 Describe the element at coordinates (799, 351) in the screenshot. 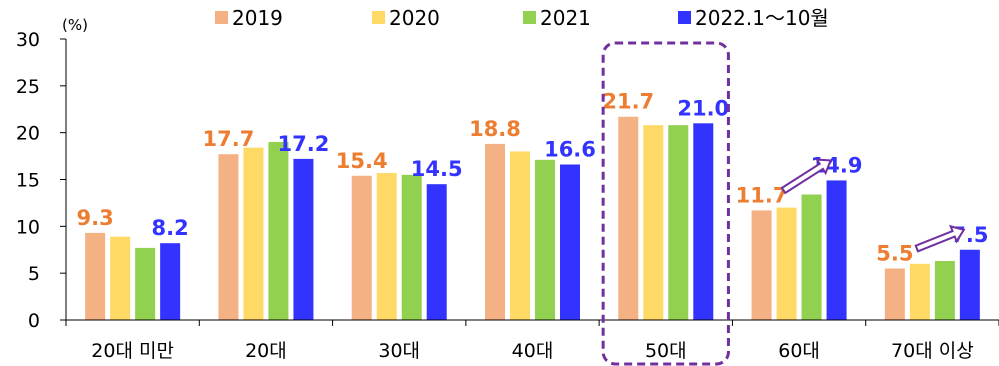

I see `x-category-label: 60대` at that location.